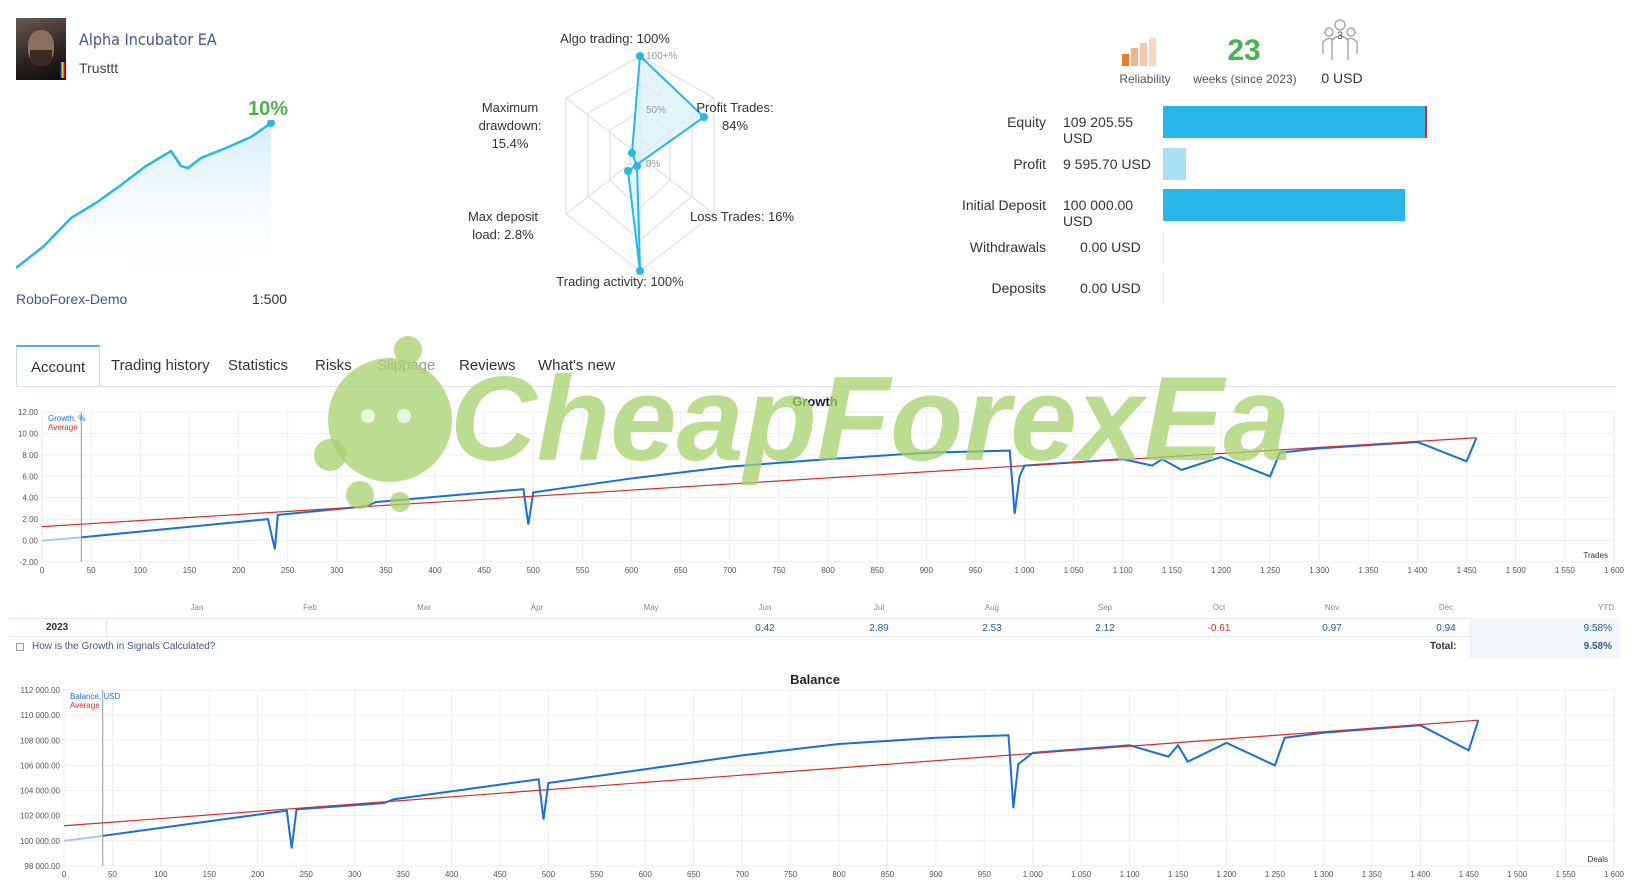  I want to click on x-tick-label: 1 300, so click(1319, 570).